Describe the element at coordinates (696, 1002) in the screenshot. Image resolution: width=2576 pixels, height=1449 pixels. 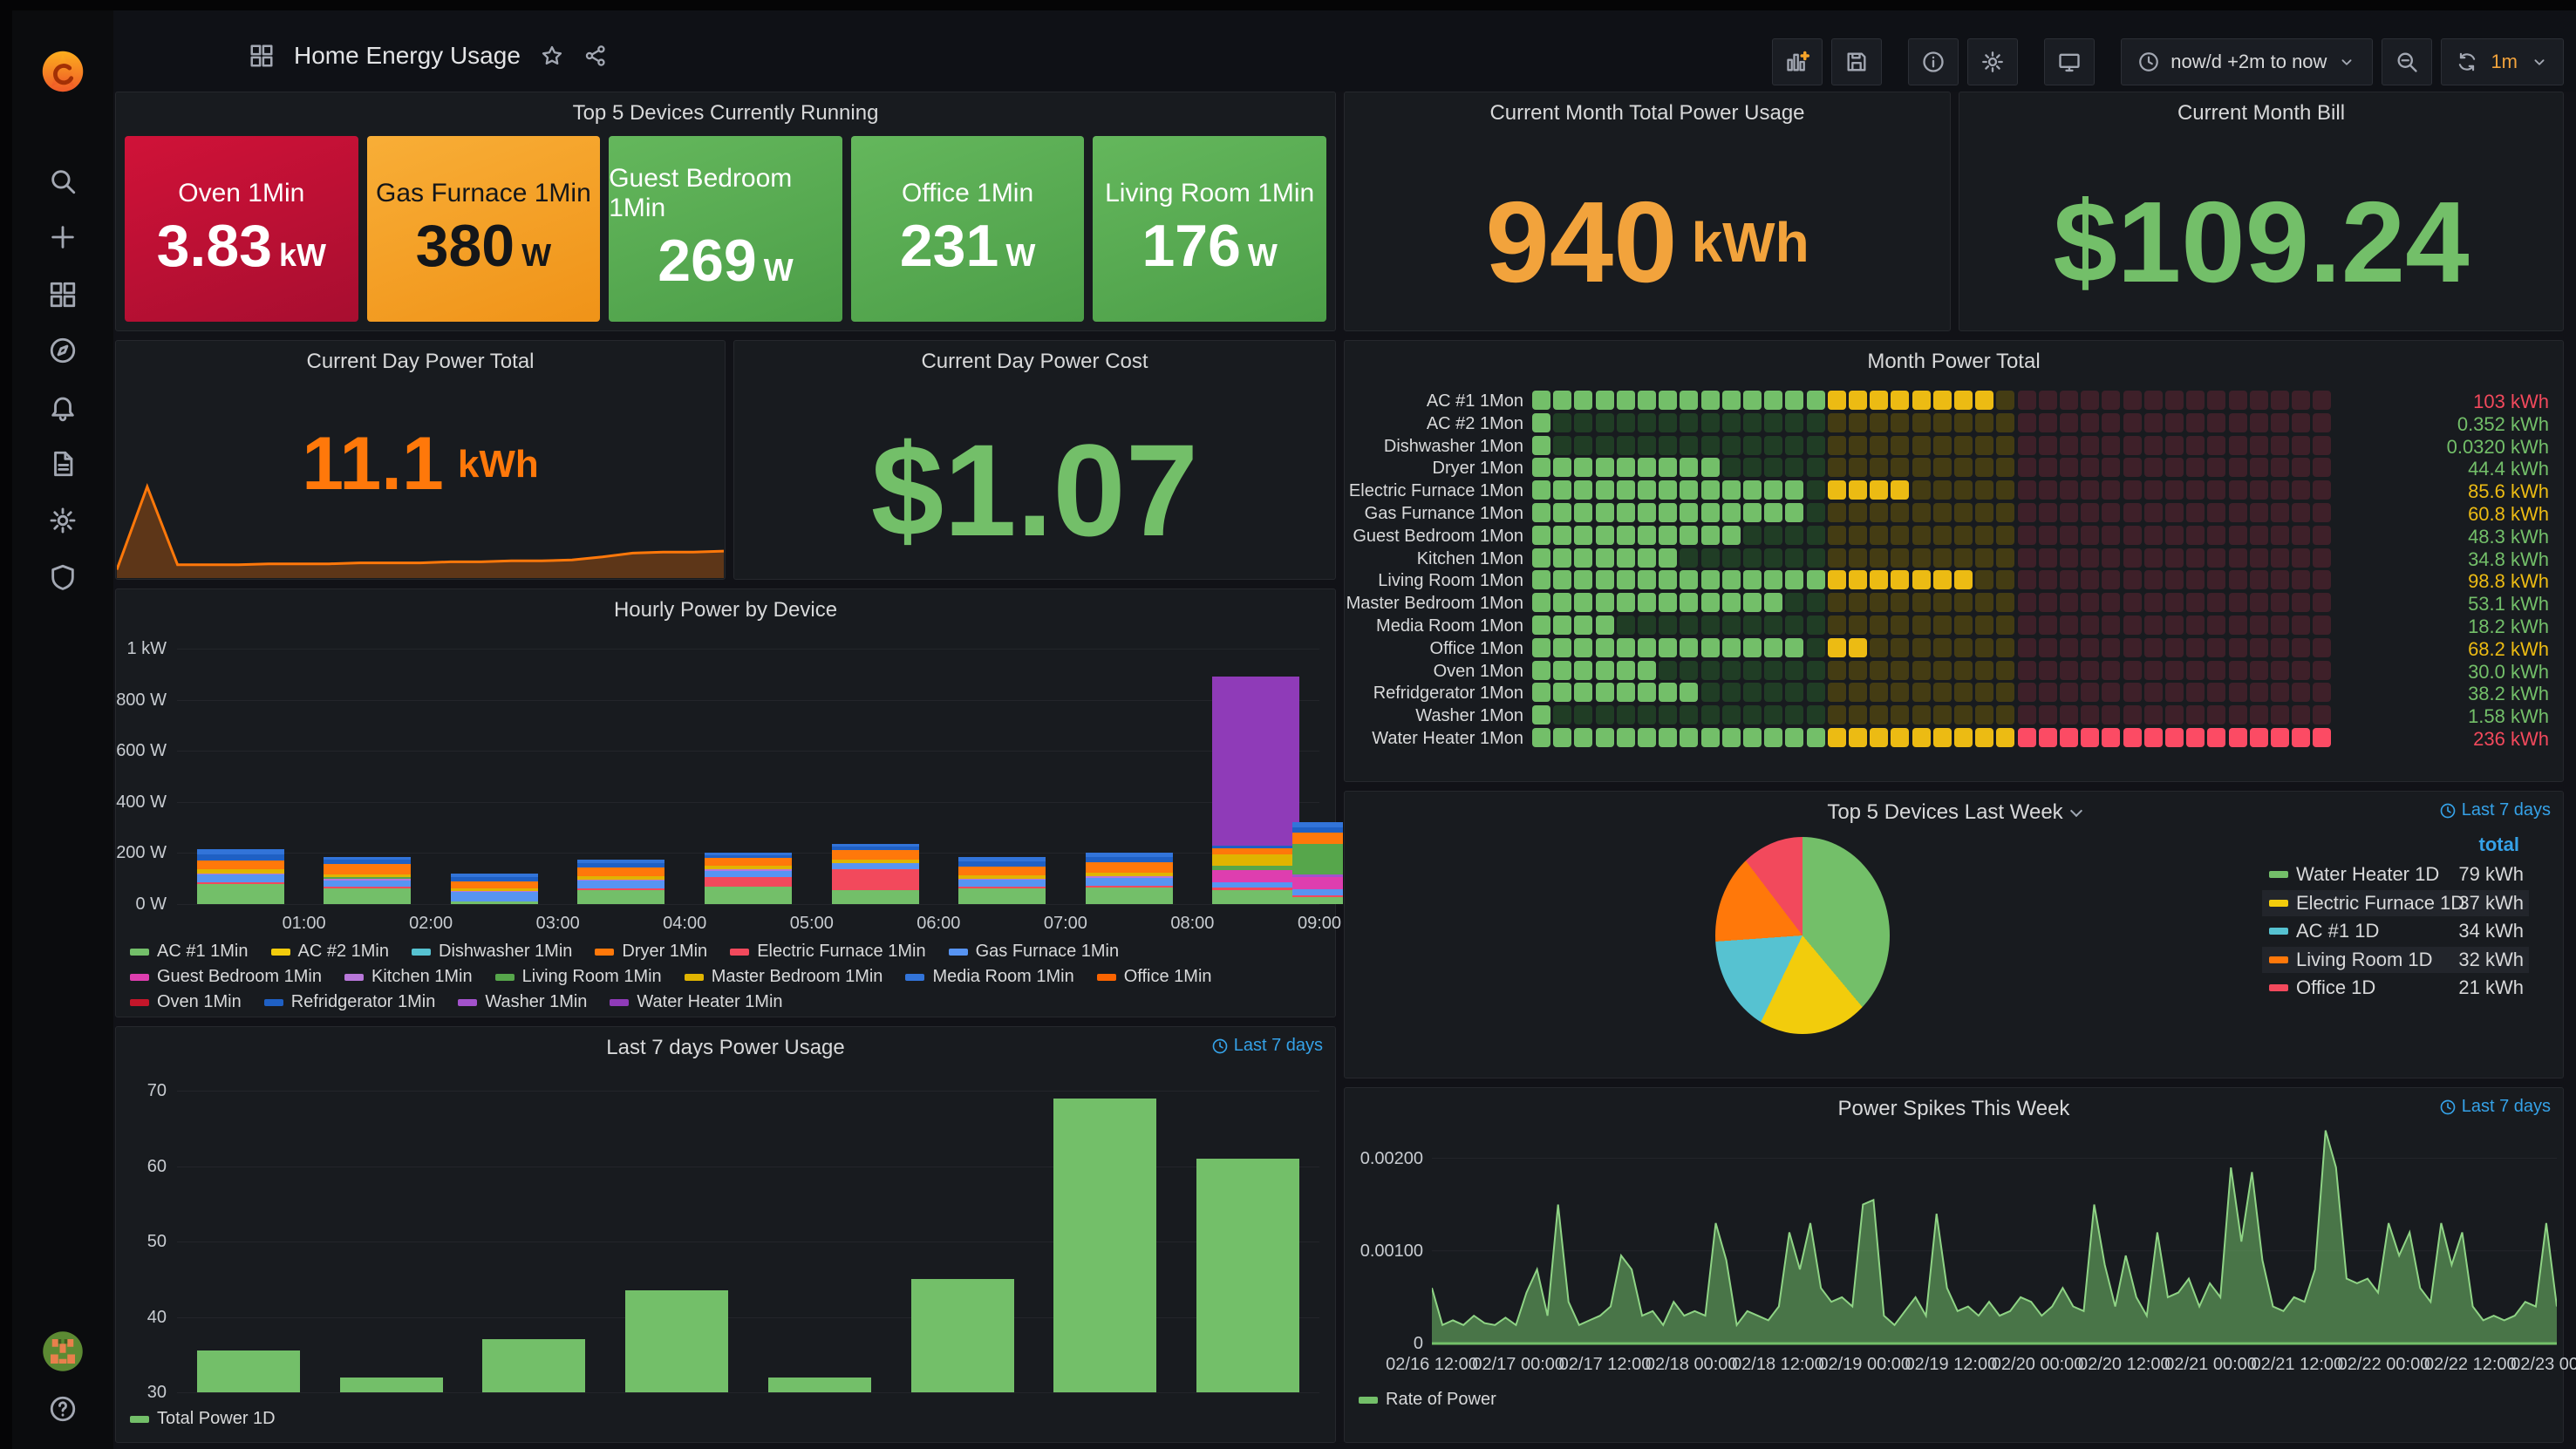
I see `legend-item: Water Heater 1Min` at that location.